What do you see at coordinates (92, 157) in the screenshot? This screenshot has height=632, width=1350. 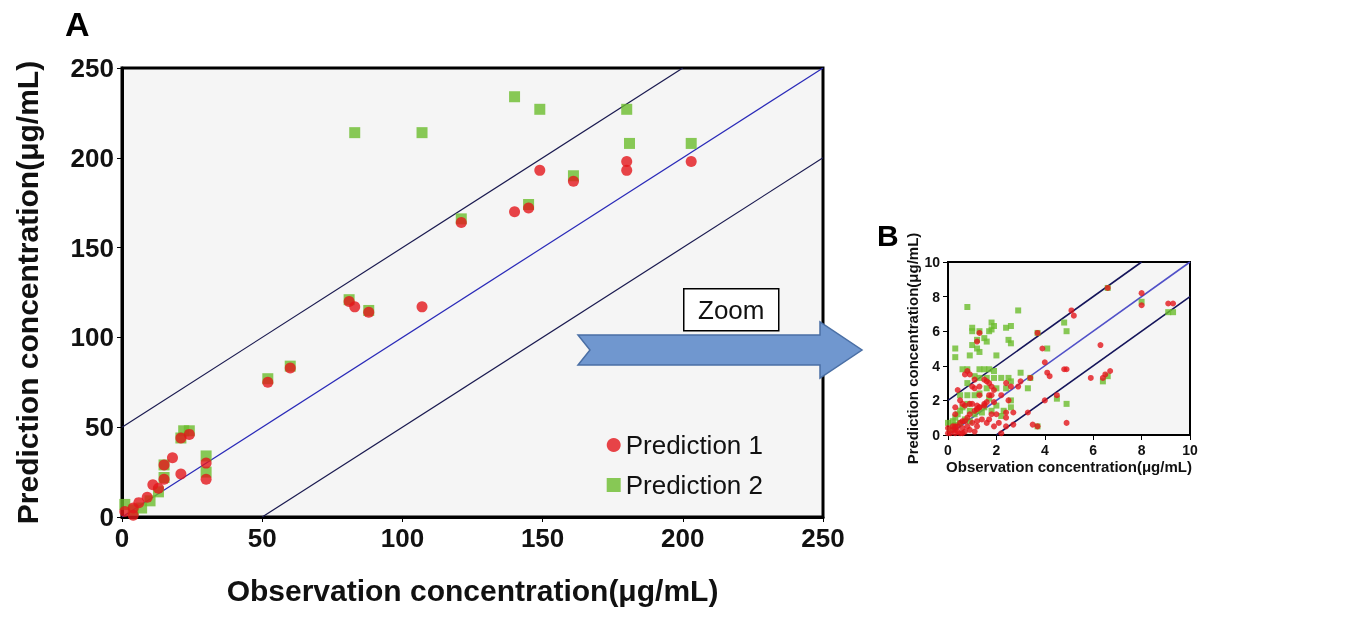 I see `y-tick-label: 200` at bounding box center [92, 157].